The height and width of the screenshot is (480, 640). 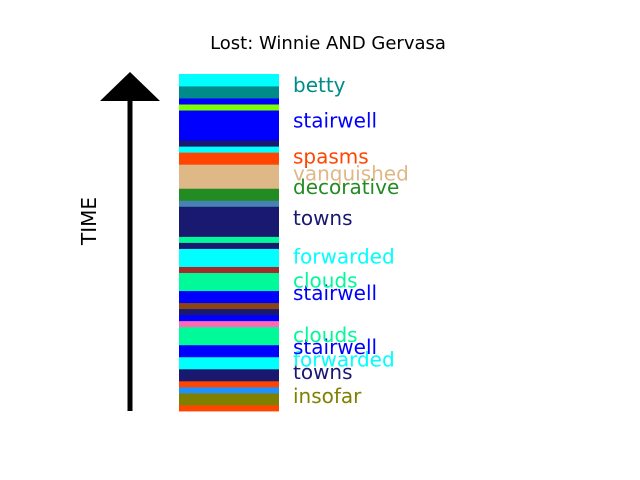 I want to click on word-label: betty, so click(x=319, y=85).